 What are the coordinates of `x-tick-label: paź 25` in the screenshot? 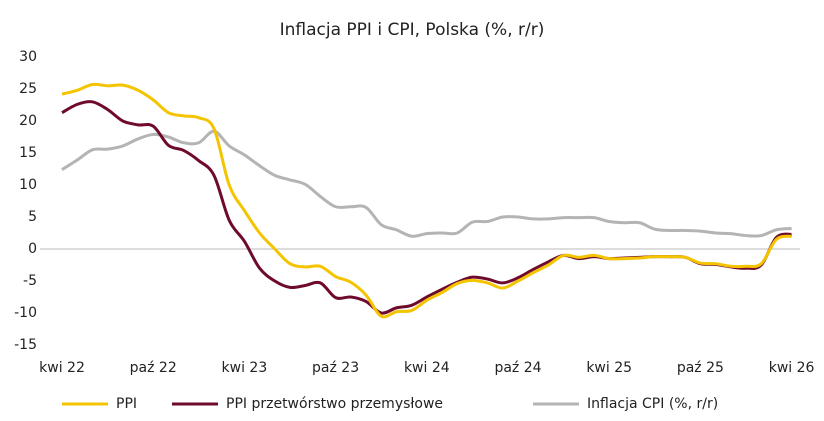 It's located at (700, 368).